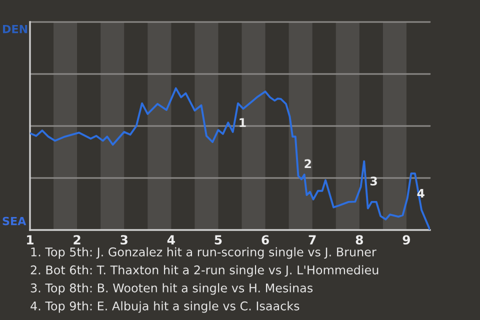  I want to click on x-tick-label: 3, so click(124, 240).